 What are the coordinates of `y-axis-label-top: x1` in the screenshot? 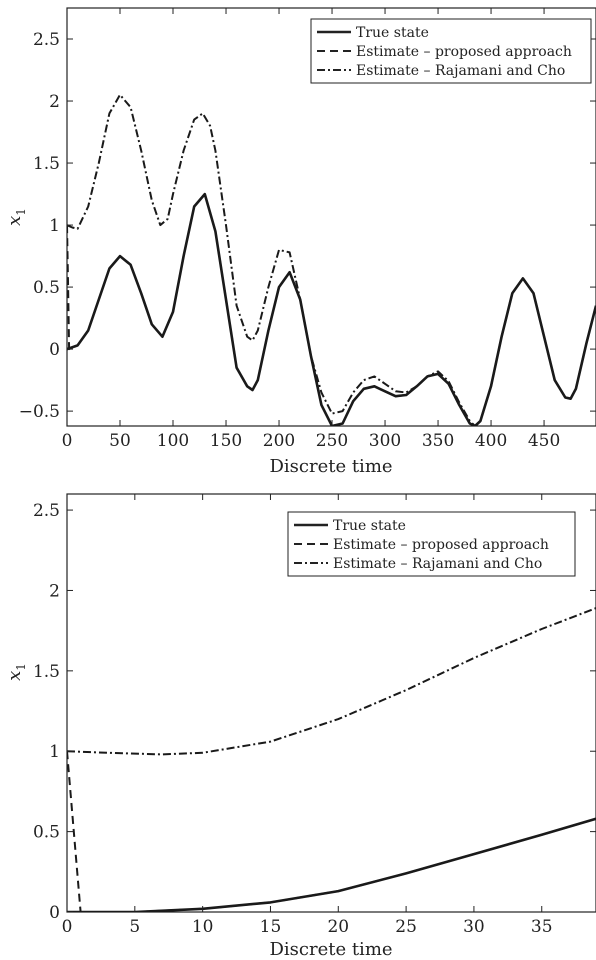 It's located at (16, 217).